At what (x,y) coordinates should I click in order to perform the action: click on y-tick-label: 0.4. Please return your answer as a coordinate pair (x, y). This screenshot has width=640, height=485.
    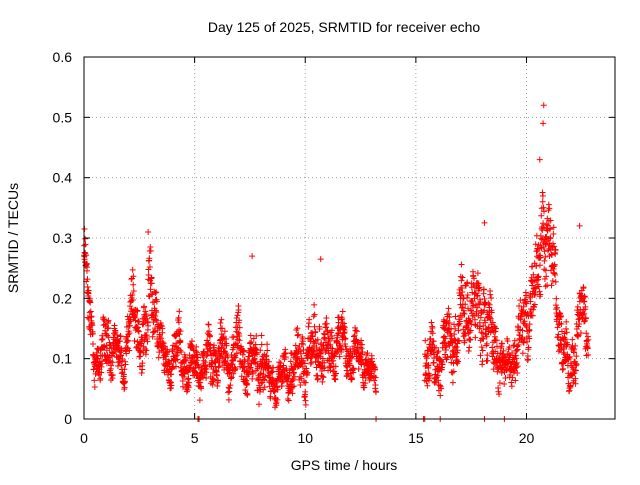
    Looking at the image, I should click on (63, 178).